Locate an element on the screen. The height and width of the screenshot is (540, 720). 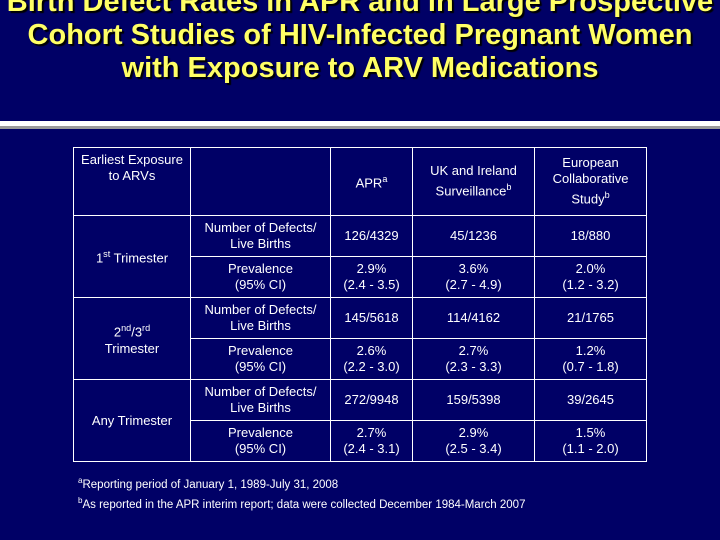
uk-value: 3.6% (2.7 - 4.9) is located at coordinates (473, 277).